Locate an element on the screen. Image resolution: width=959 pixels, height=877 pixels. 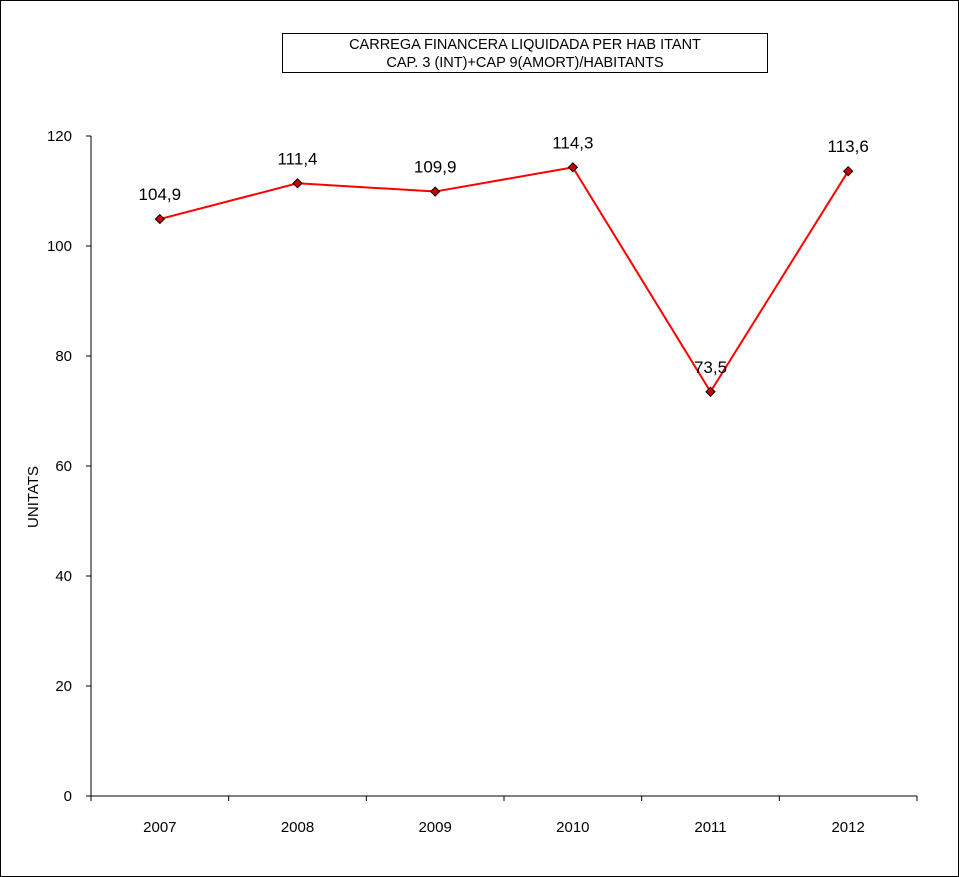
x-tick-label: 2012 is located at coordinates (847, 827).